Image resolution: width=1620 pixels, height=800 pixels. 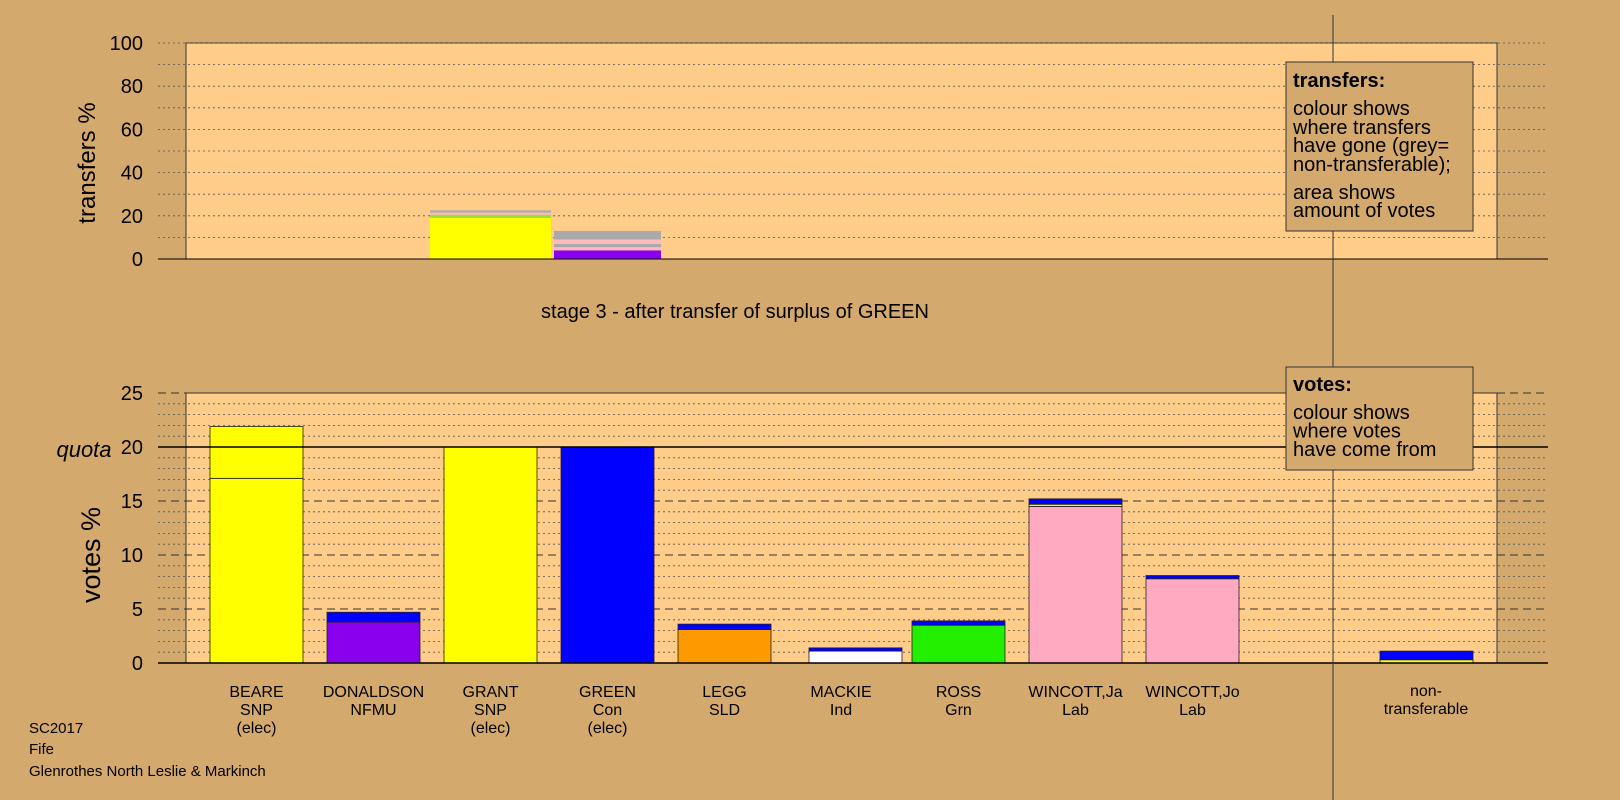 I want to click on votes-ytick-label: 25, so click(x=132, y=394).